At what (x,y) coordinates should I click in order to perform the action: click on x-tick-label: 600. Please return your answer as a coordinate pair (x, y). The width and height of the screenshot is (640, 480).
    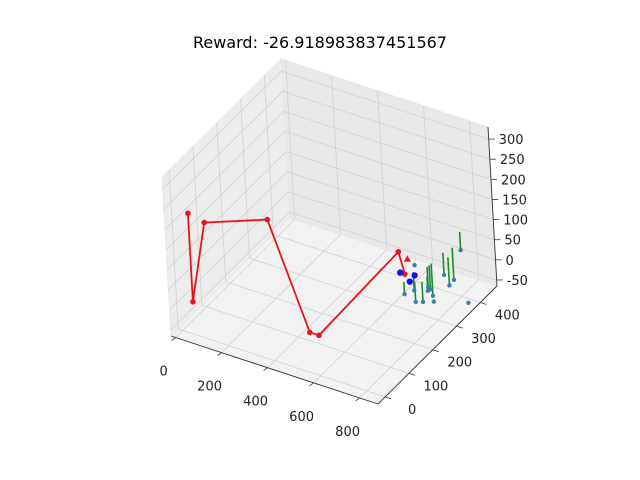
    Looking at the image, I should click on (301, 417).